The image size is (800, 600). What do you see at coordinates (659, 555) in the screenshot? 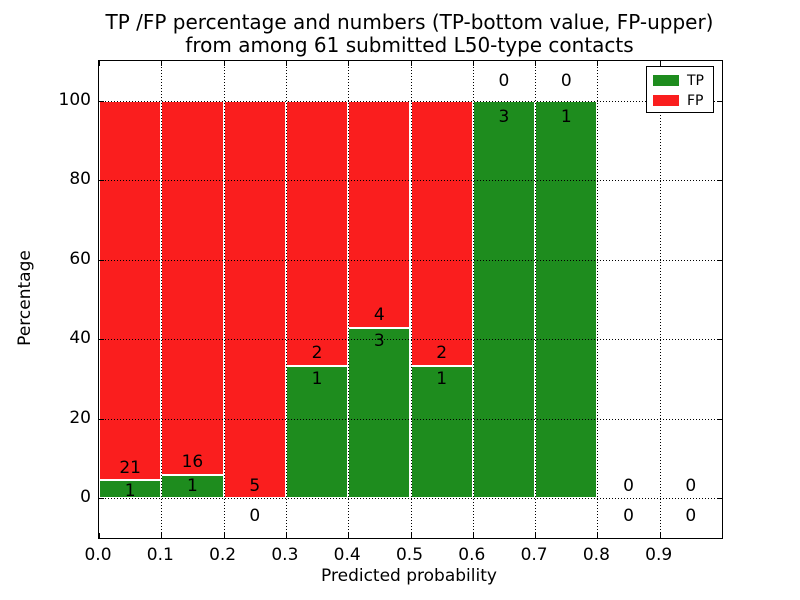
I see `x-tick-label: 0.9` at bounding box center [659, 555].